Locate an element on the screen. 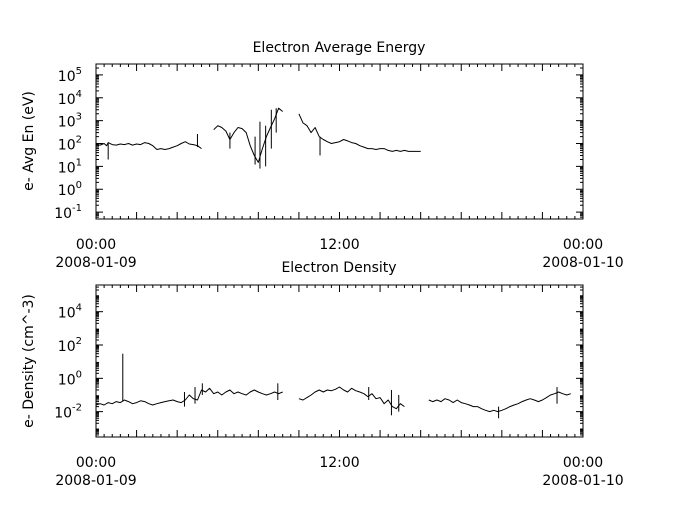  density-x-tick-date: 2008-01-10 is located at coordinates (582, 481).